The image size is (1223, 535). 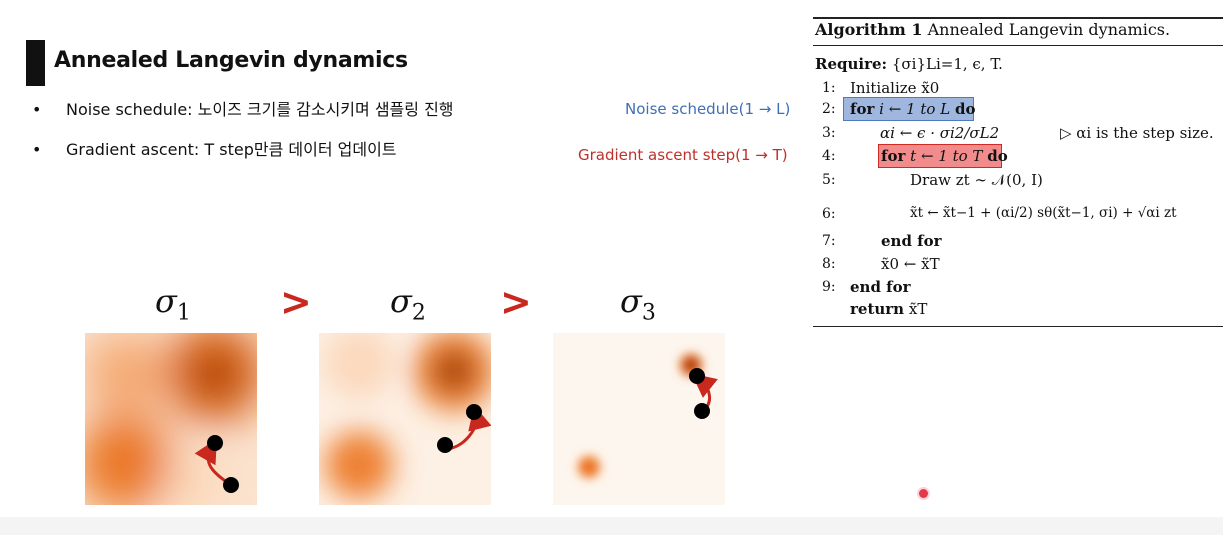 What do you see at coordinates (829, 287) in the screenshot?
I see `line-number: 9:` at bounding box center [829, 287].